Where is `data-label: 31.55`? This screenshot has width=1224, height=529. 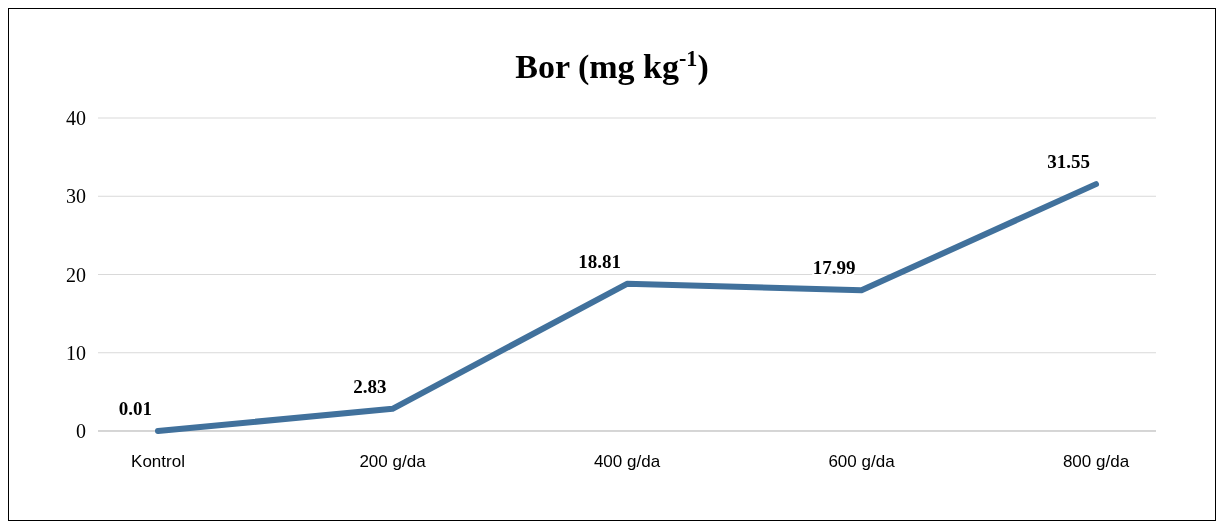
data-label: 31.55 is located at coordinates (1068, 162).